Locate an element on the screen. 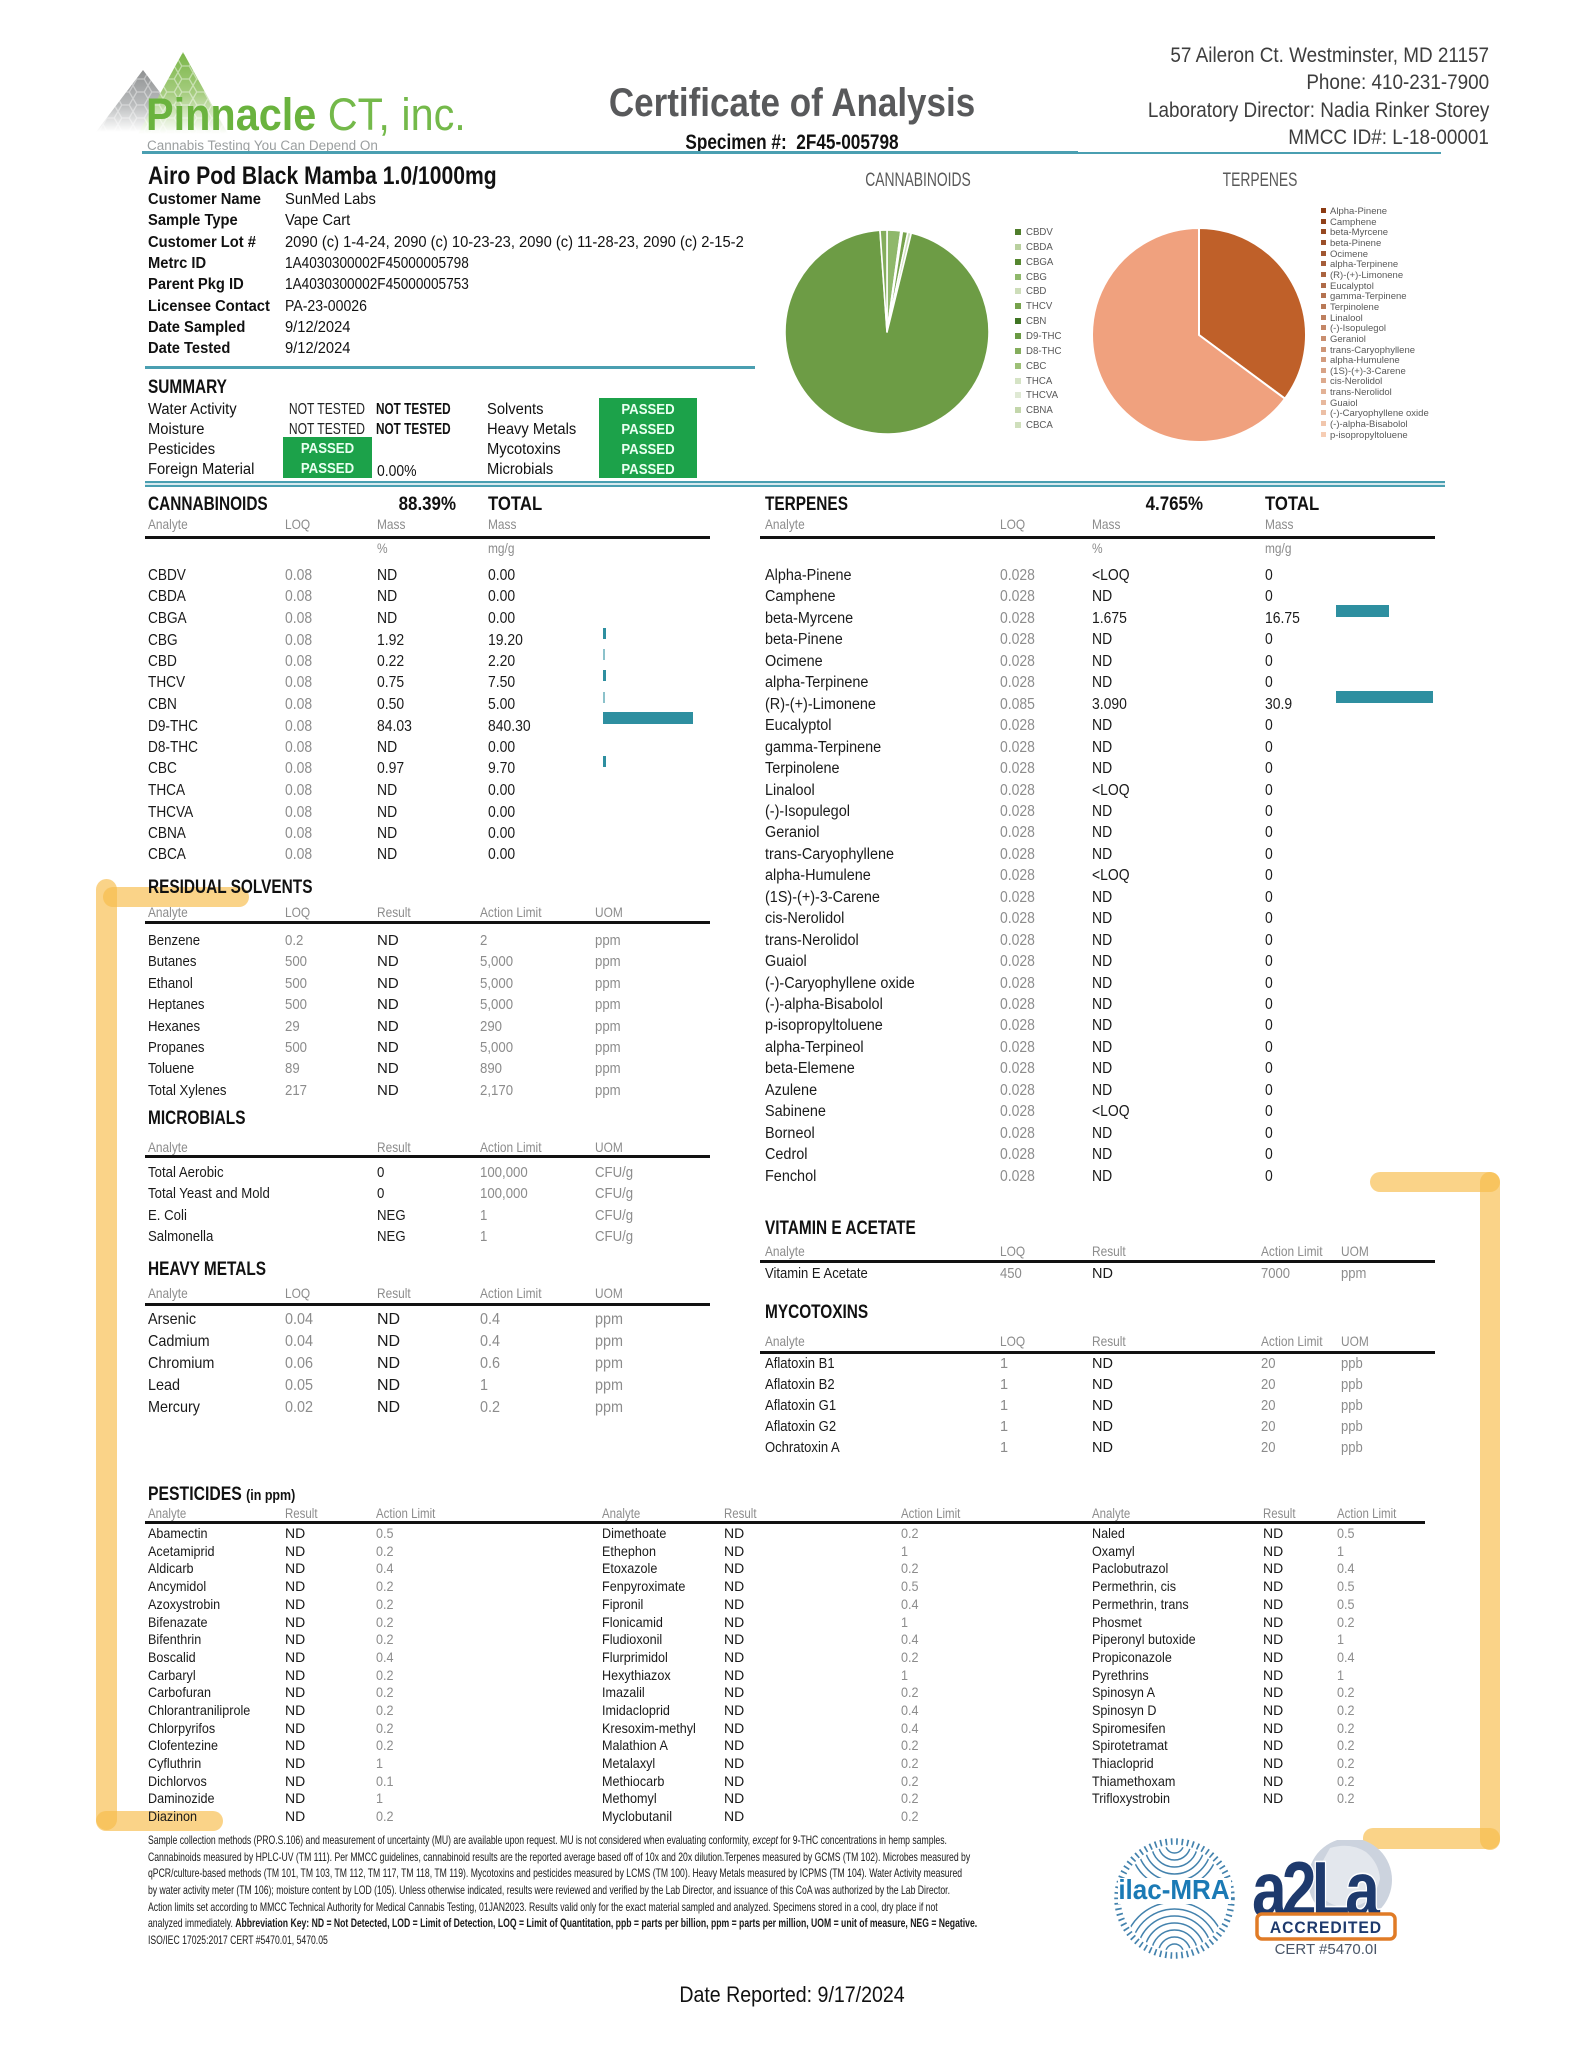 The height and width of the screenshot is (2048, 1583). svg-text: ACCREDITED is located at coordinates (1326, 1928).